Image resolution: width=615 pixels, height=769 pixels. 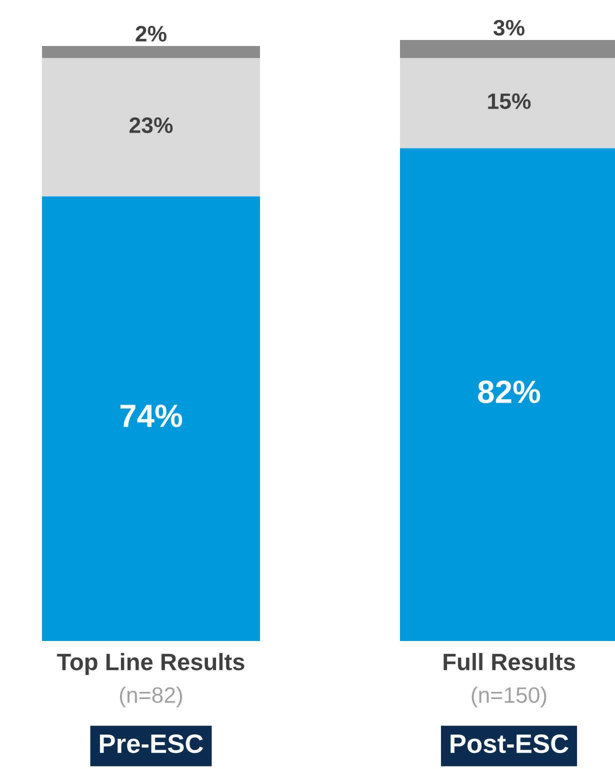 What do you see at coordinates (151, 697) in the screenshot?
I see `text: (n=82)` at bounding box center [151, 697].